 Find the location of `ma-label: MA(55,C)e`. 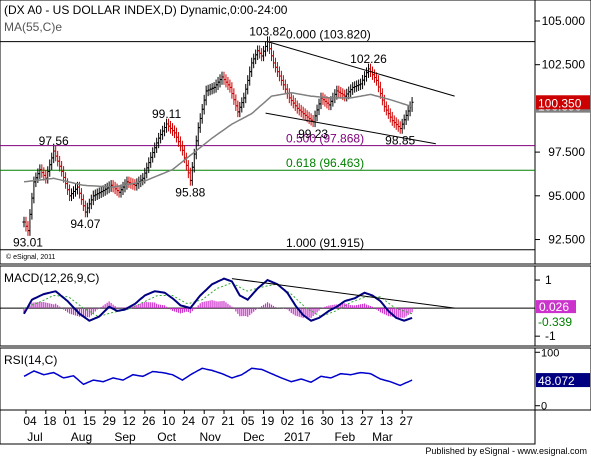

ma-label: MA(55,C)e is located at coordinates (33, 27).